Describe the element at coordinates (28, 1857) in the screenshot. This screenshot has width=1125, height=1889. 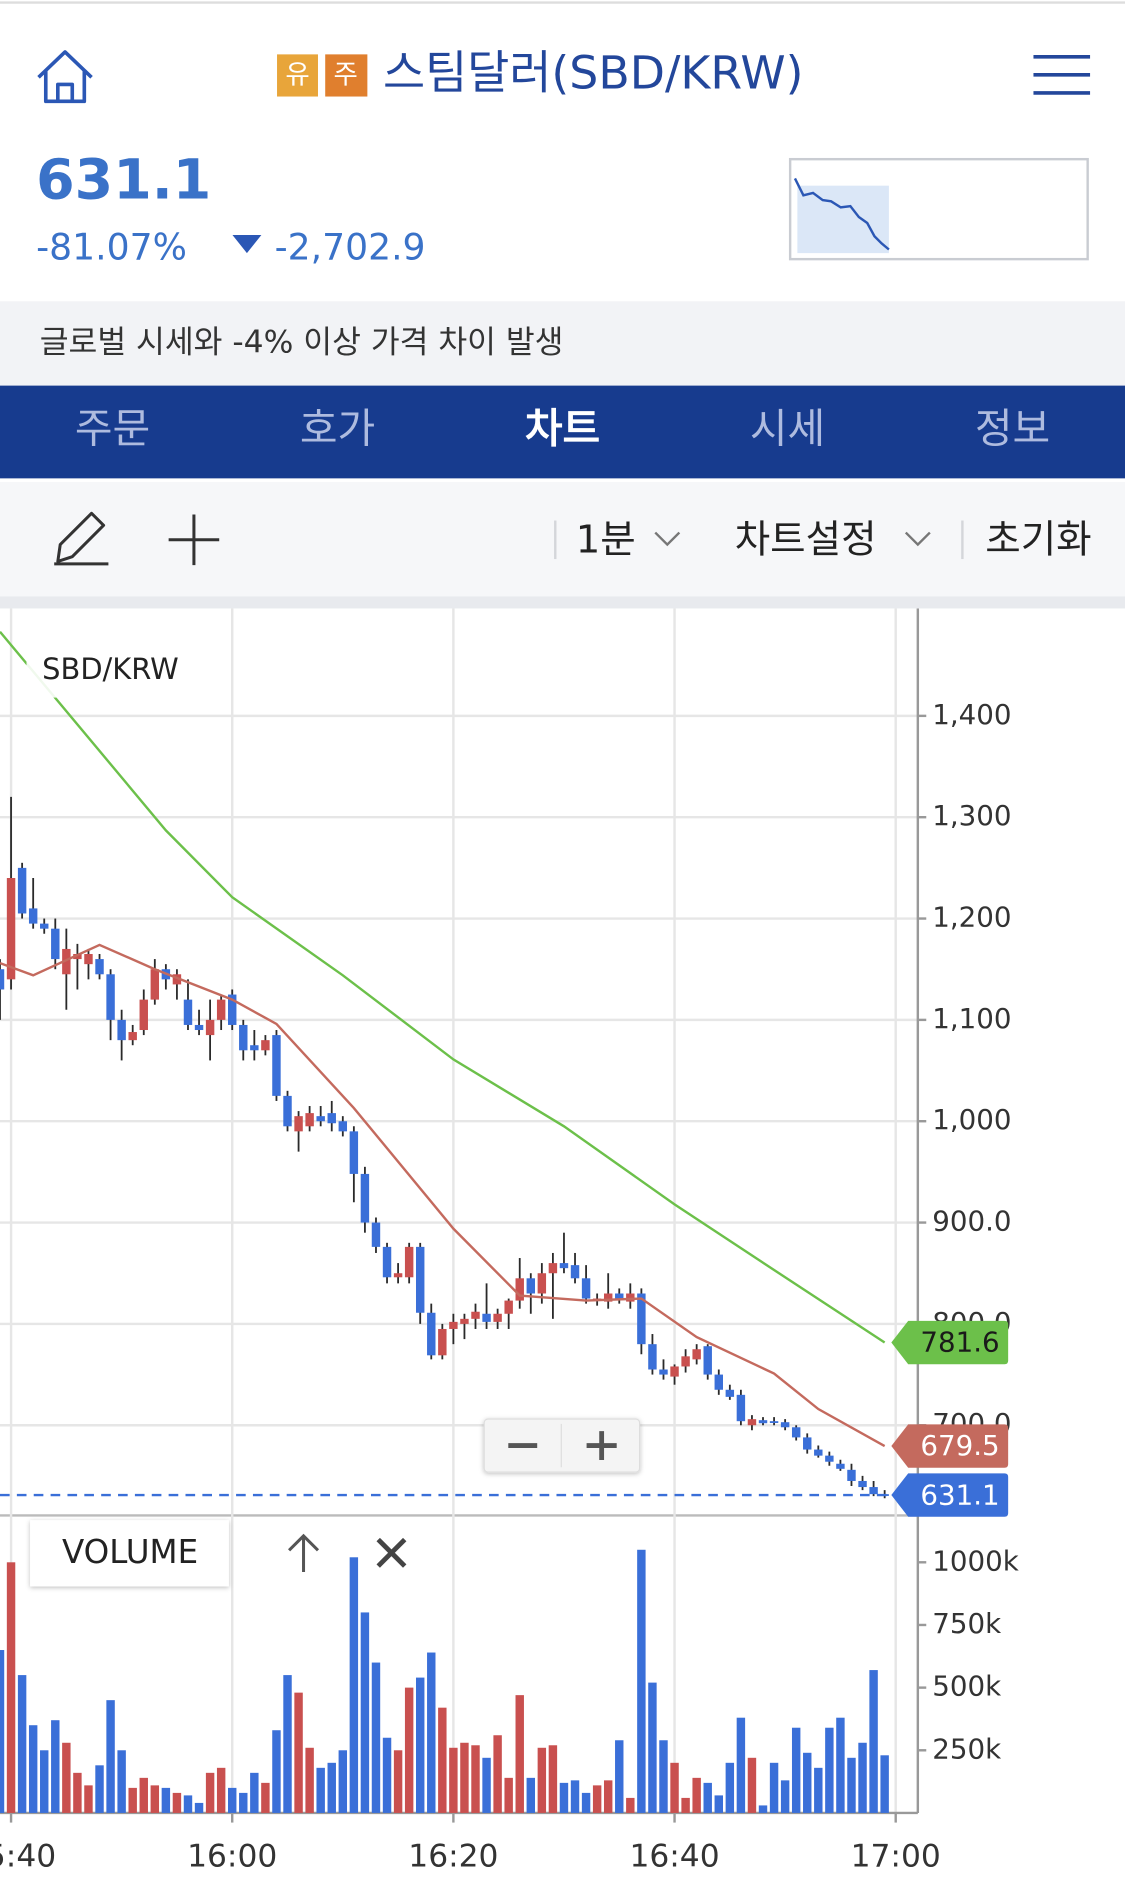
I see `x-tick-label: 15:40` at that location.